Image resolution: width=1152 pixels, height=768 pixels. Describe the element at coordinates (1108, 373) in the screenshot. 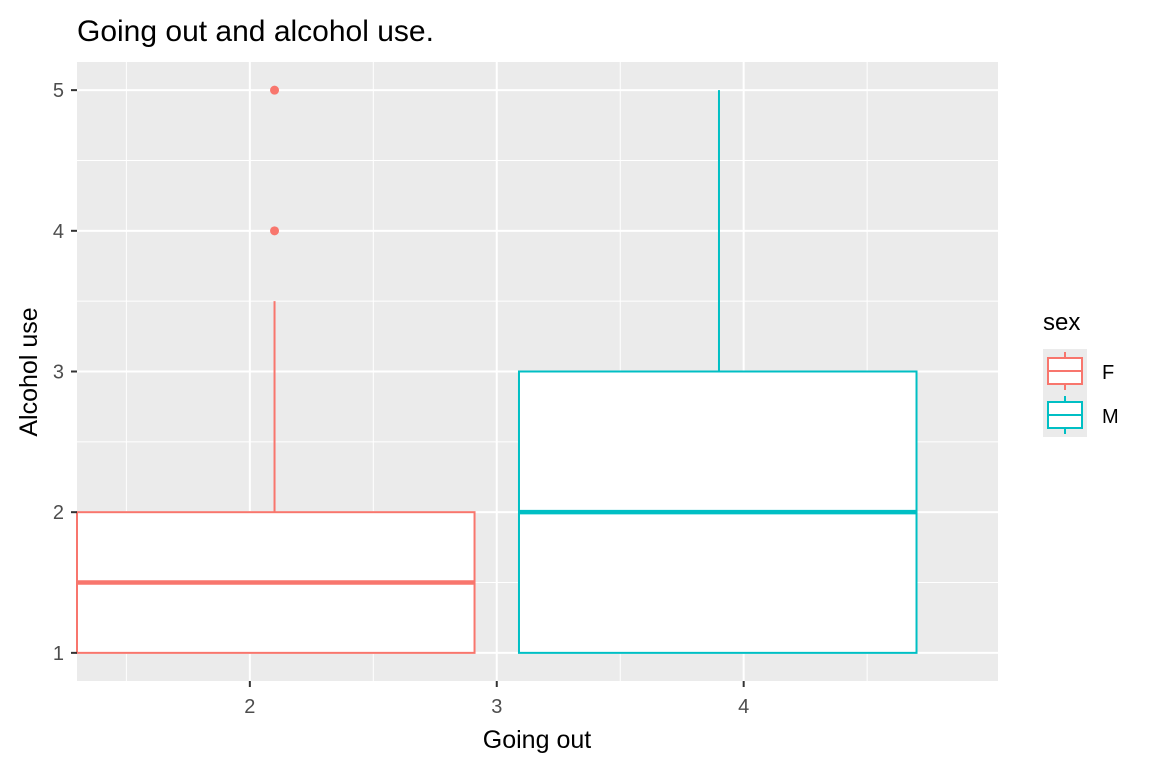

I see `legend-label: F` at that location.